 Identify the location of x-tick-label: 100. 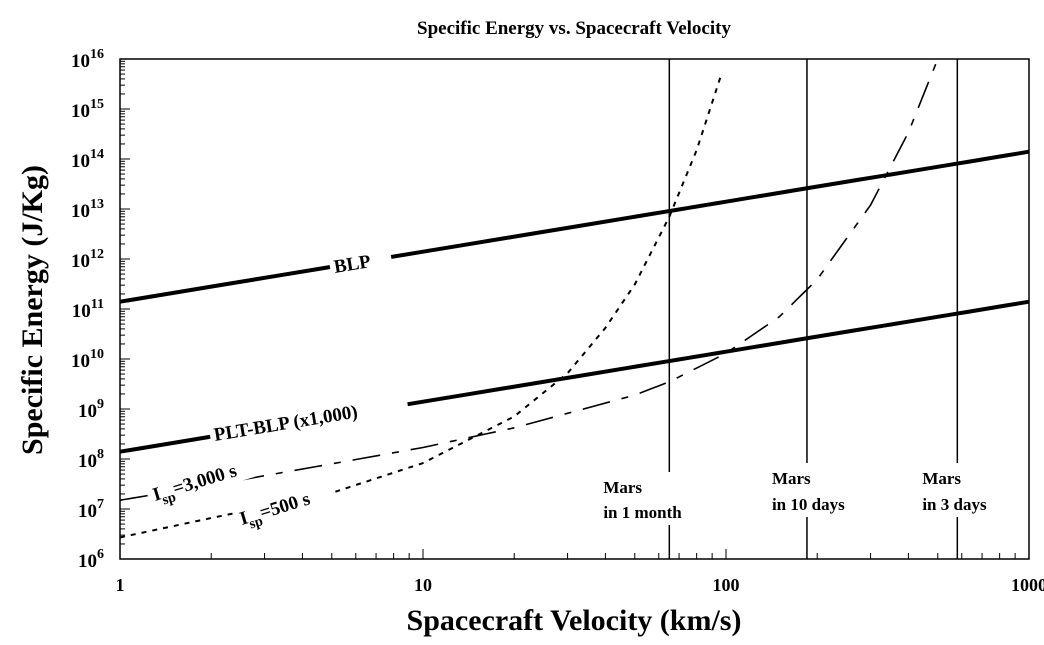
(726, 585).